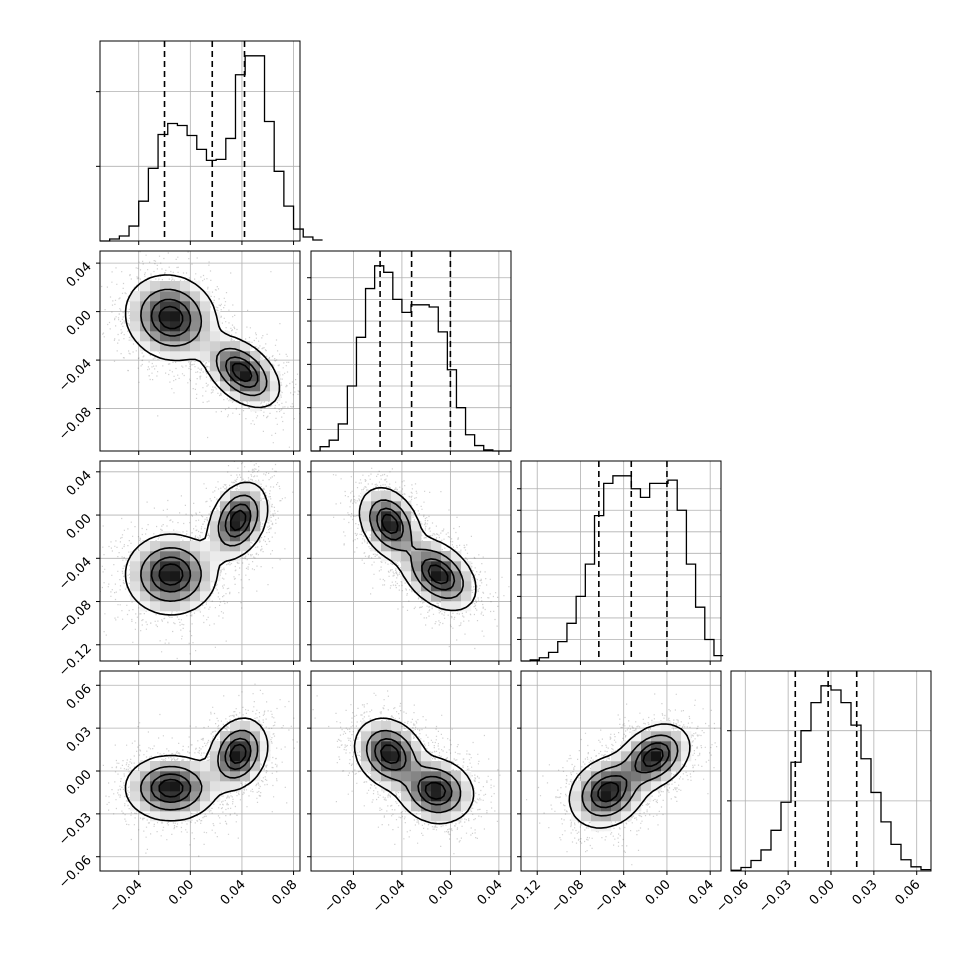 Image resolution: width=970 pixels, height=970 pixels. Describe the element at coordinates (907, 892) in the screenshot. I see `x-tick-label: 0.06` at that location.